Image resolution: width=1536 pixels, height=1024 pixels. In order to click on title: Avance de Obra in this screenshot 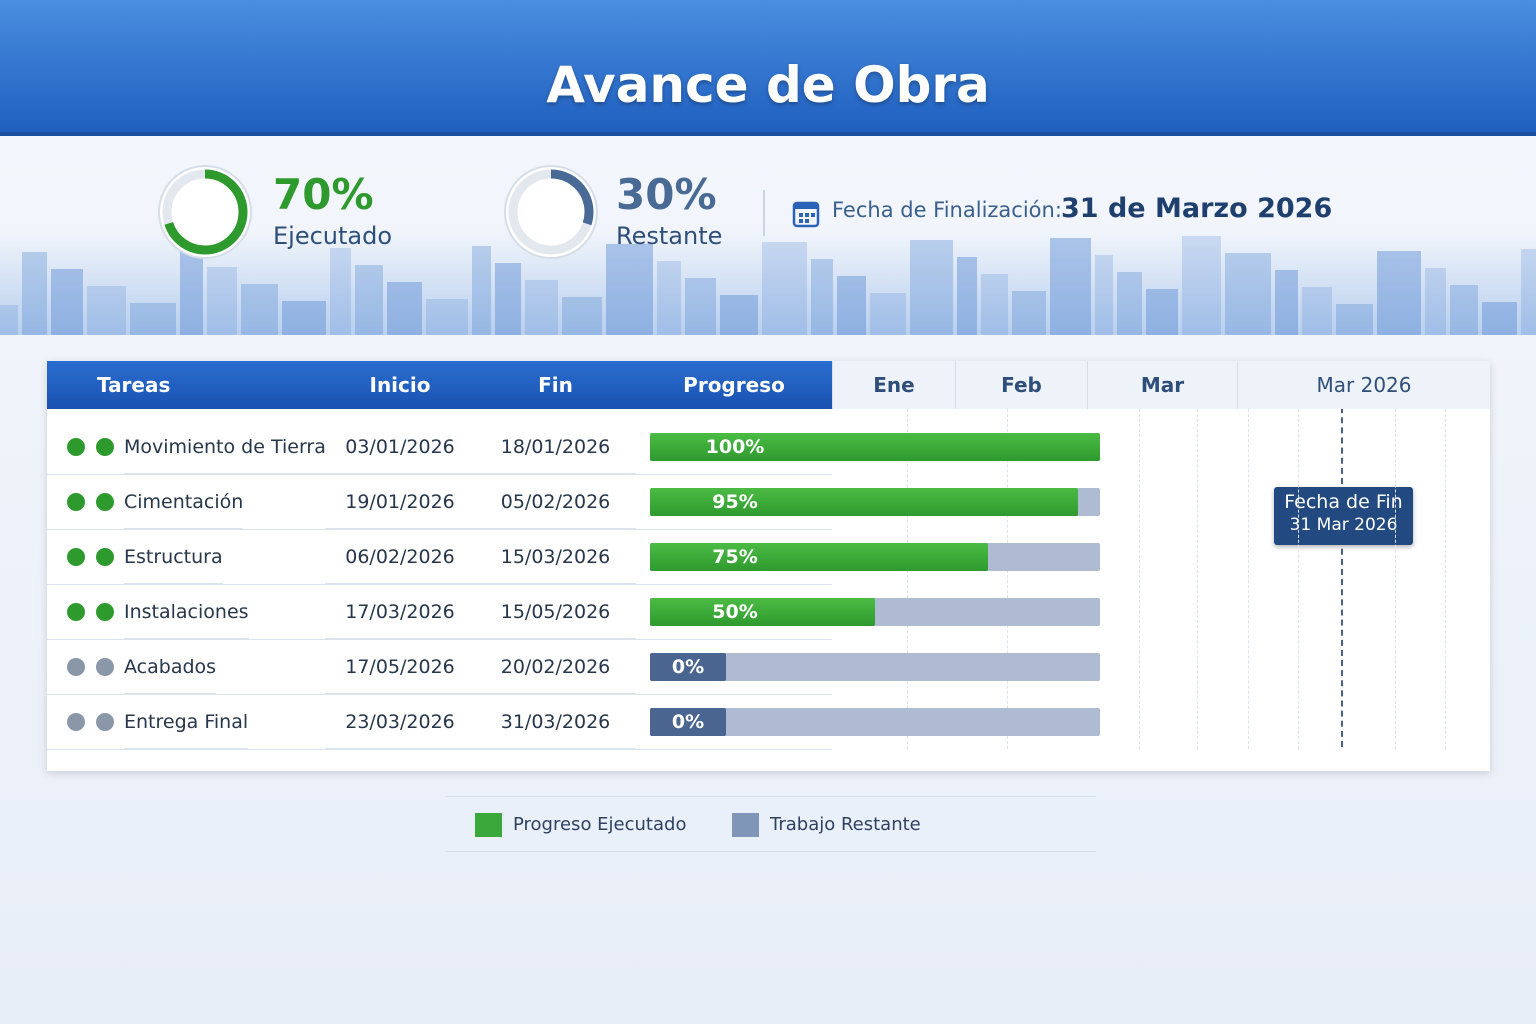, I will do `click(768, 85)`.